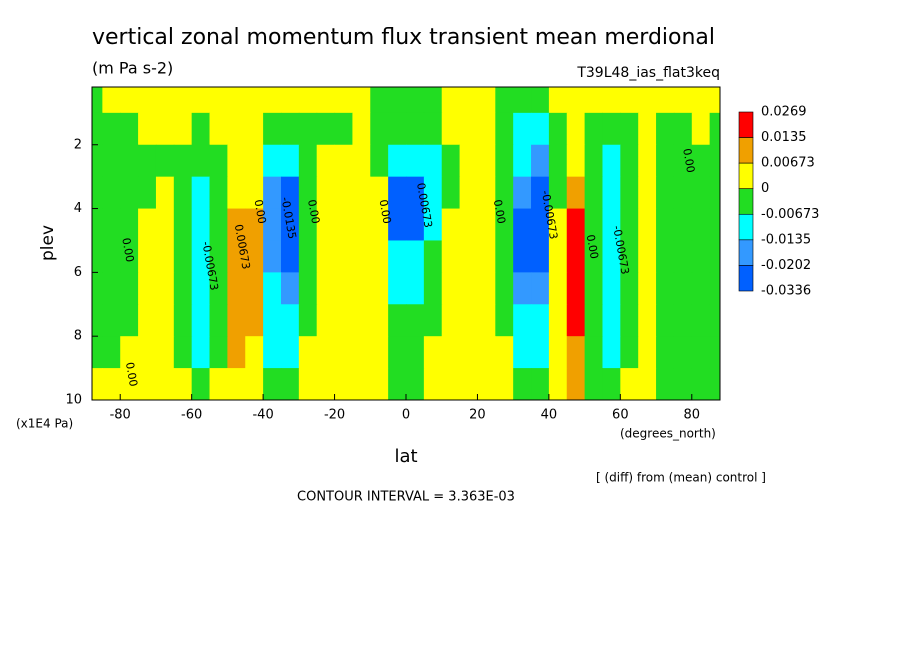  What do you see at coordinates (786, 239) in the screenshot?
I see `colorbar-label: -0.0135` at bounding box center [786, 239].